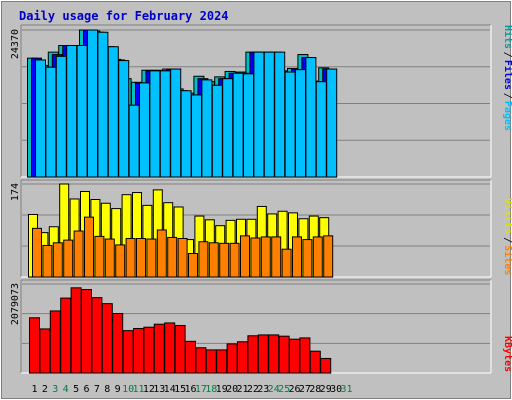 Image resolution: width=512 pixels, height=400 pixels. I want to click on day-label-5: 5, so click(76, 389).